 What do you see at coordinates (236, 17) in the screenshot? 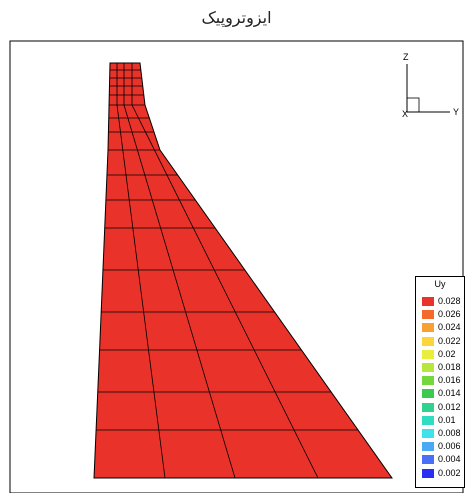
I see `figure-title: ایزوتروپیک` at bounding box center [236, 17].